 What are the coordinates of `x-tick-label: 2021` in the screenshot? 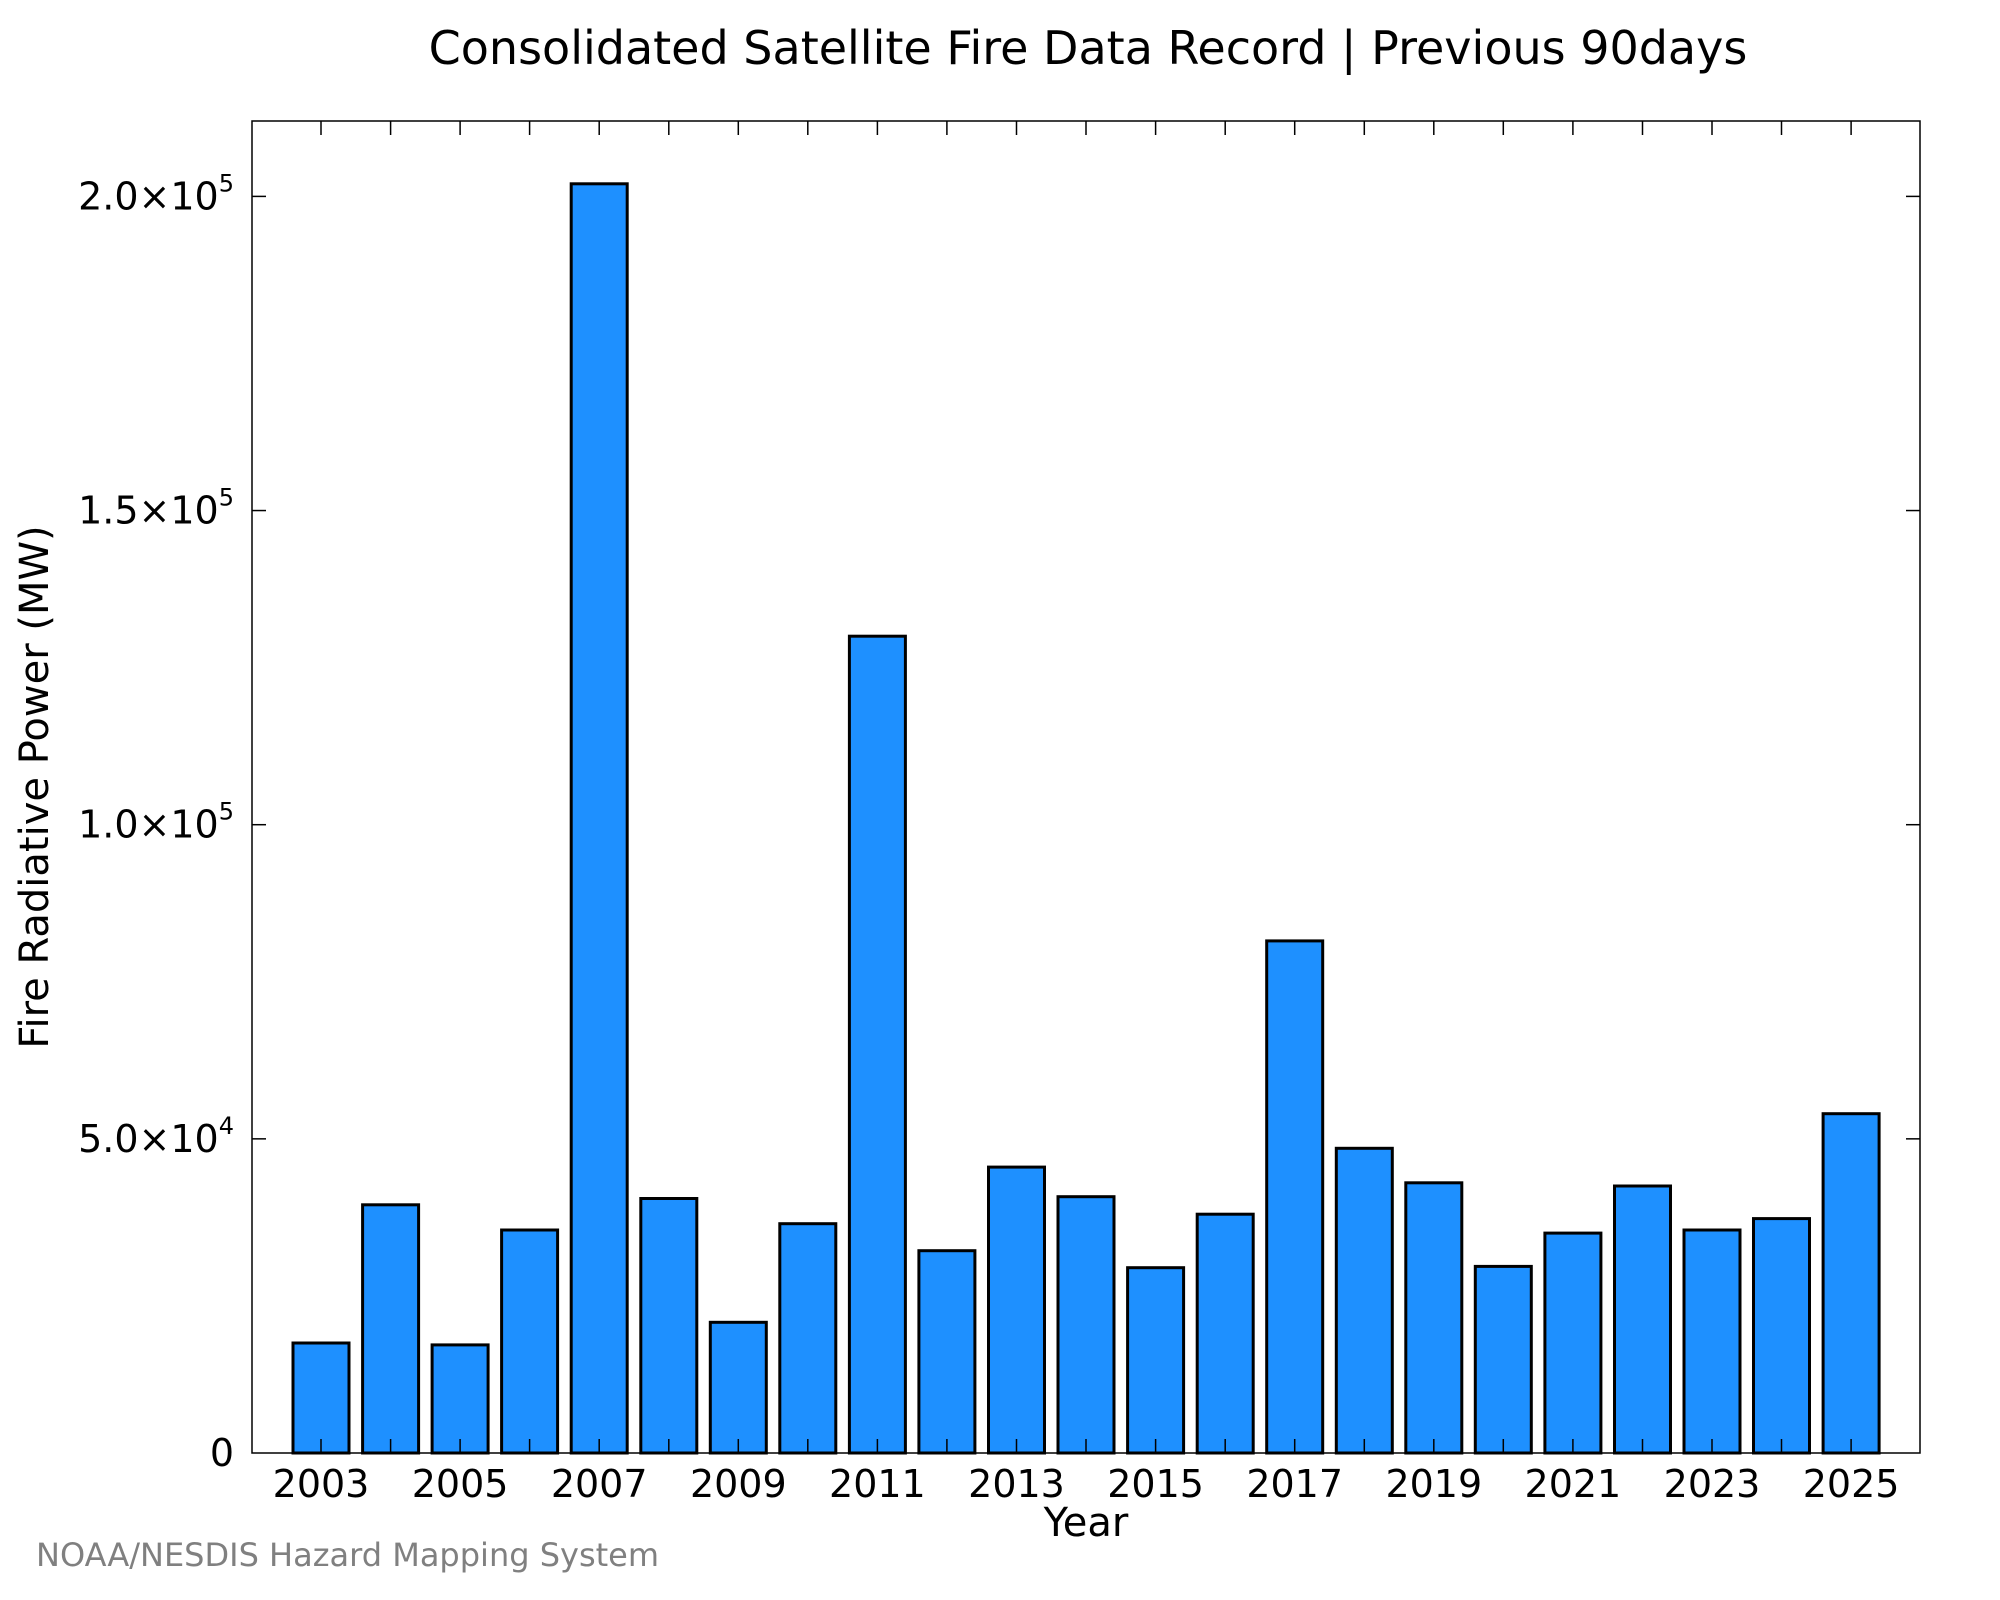 It's located at (1573, 1484).